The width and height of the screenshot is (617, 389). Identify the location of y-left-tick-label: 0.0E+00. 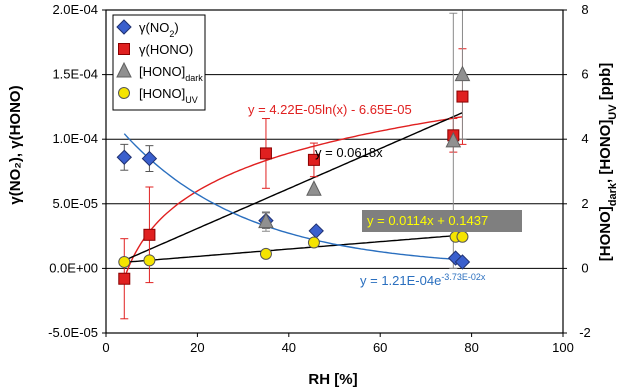
(73, 267).